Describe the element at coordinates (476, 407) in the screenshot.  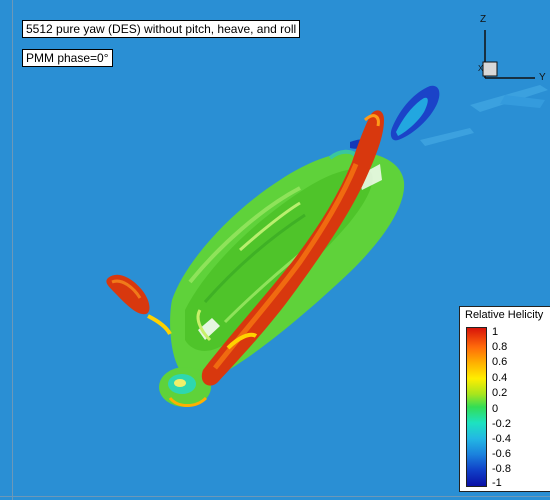
I see `legend-colorbar` at that location.